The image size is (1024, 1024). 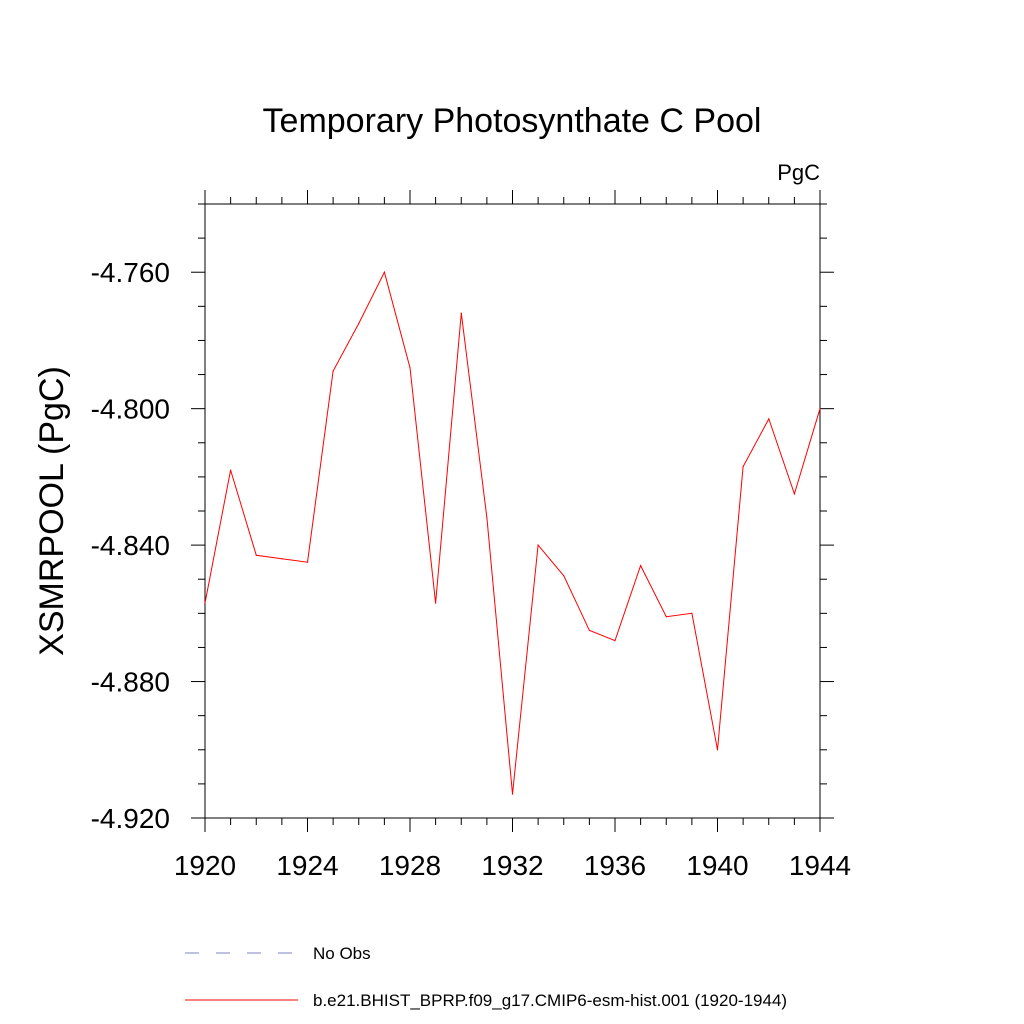 I want to click on chart-title: Temporary Photosynthate C Pool, so click(x=512, y=121).